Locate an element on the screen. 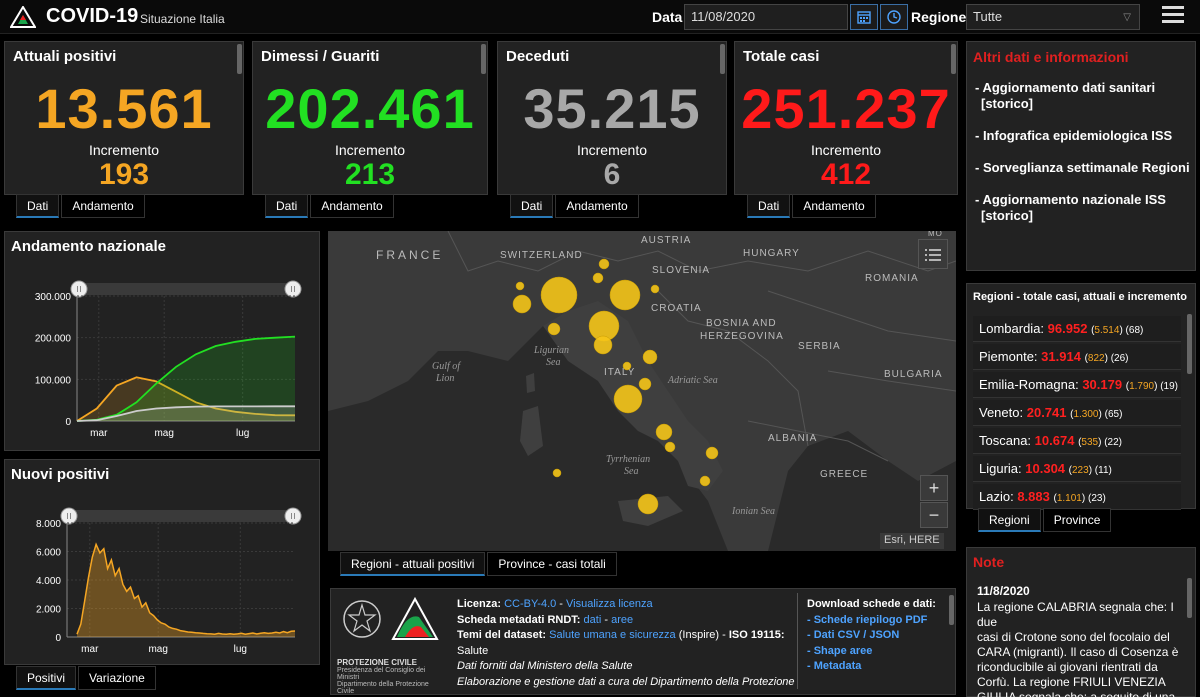  stat-increment: 213 is located at coordinates (370, 174).